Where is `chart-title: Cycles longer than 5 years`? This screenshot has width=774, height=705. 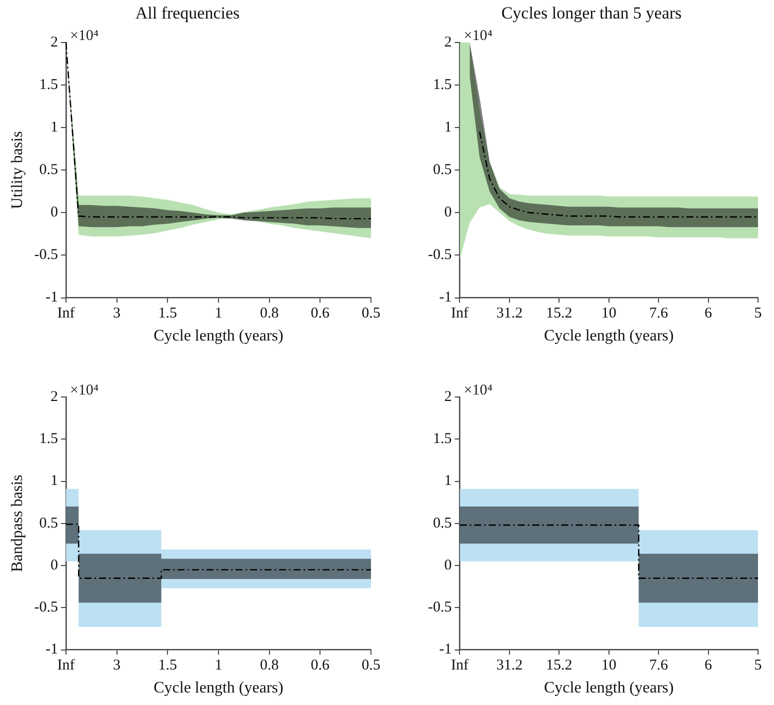
chart-title: Cycles longer than 5 years is located at coordinates (591, 13).